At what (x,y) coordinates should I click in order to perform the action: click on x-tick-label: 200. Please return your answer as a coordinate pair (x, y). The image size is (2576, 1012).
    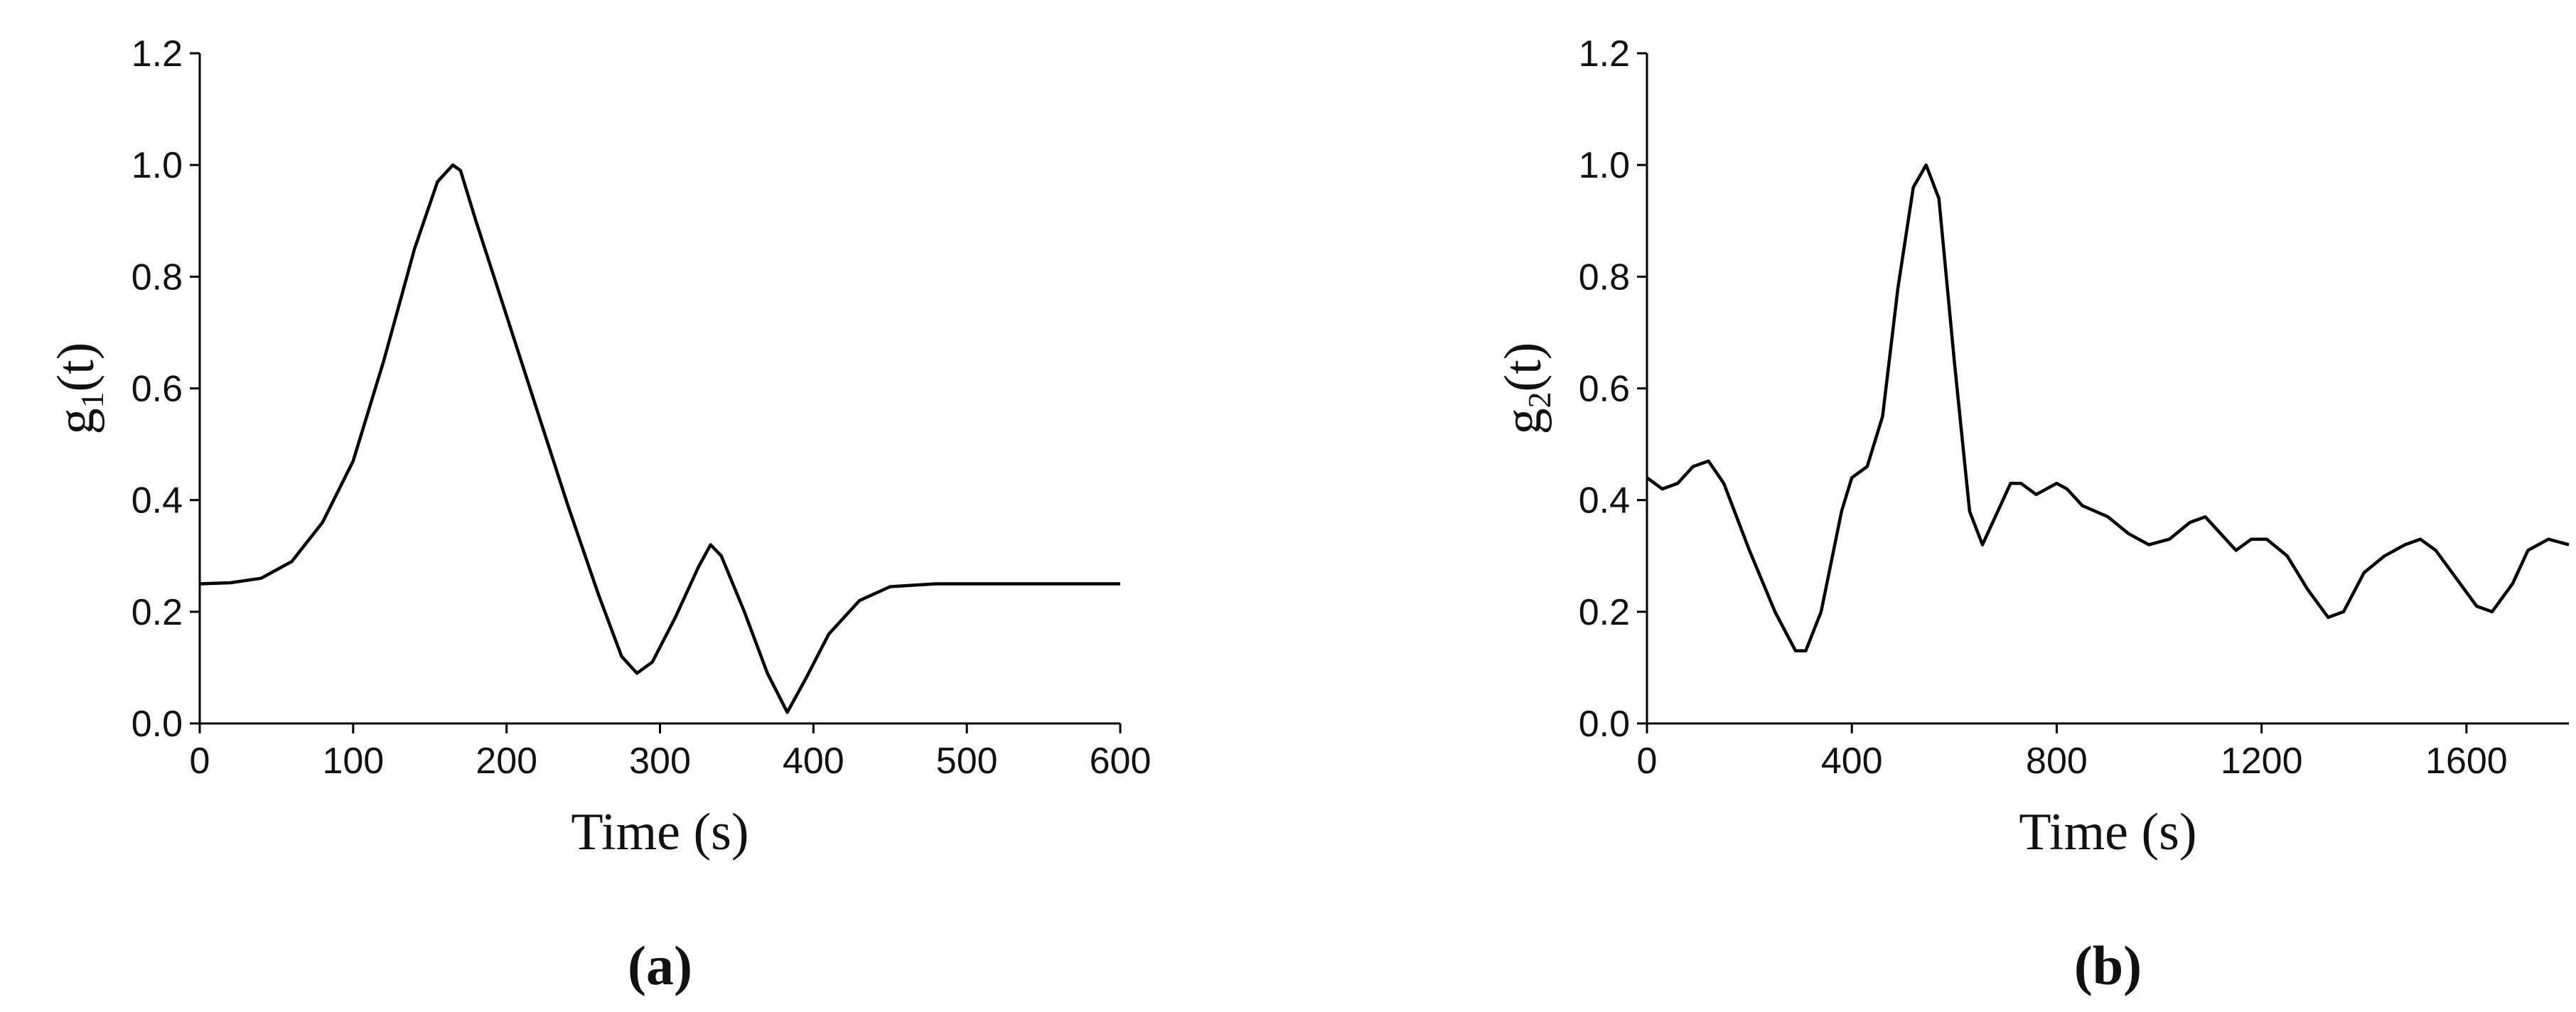
    Looking at the image, I should click on (506, 762).